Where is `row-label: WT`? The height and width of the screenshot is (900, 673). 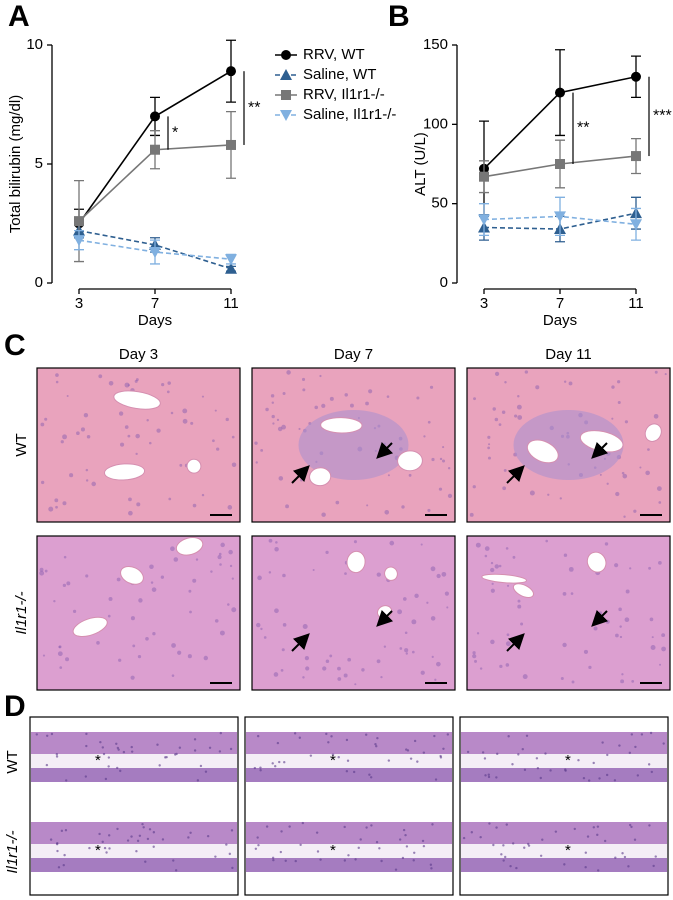 row-label: WT is located at coordinates (21, 444).